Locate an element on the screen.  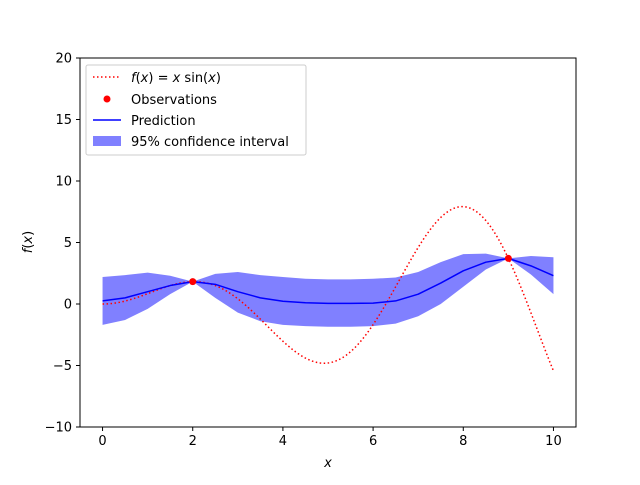
legend-truth-var: x is located at coordinates (144, 78).